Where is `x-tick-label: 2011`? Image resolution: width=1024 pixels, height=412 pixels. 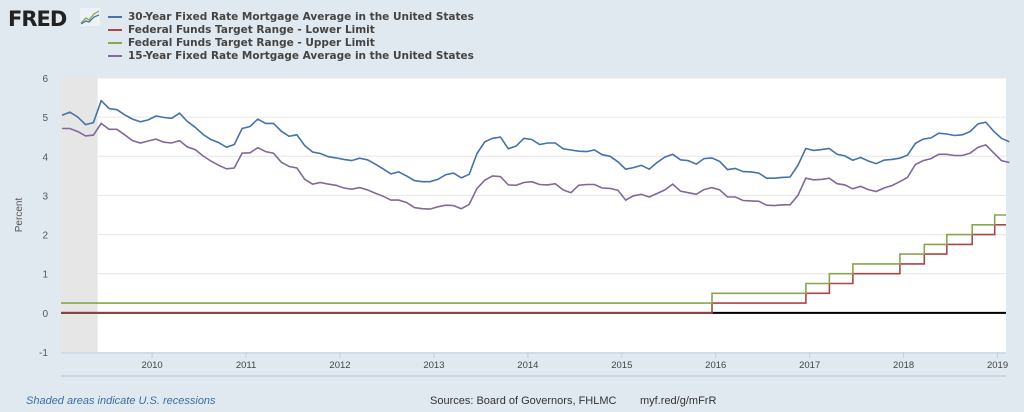
x-tick-label: 2011 is located at coordinates (246, 365).